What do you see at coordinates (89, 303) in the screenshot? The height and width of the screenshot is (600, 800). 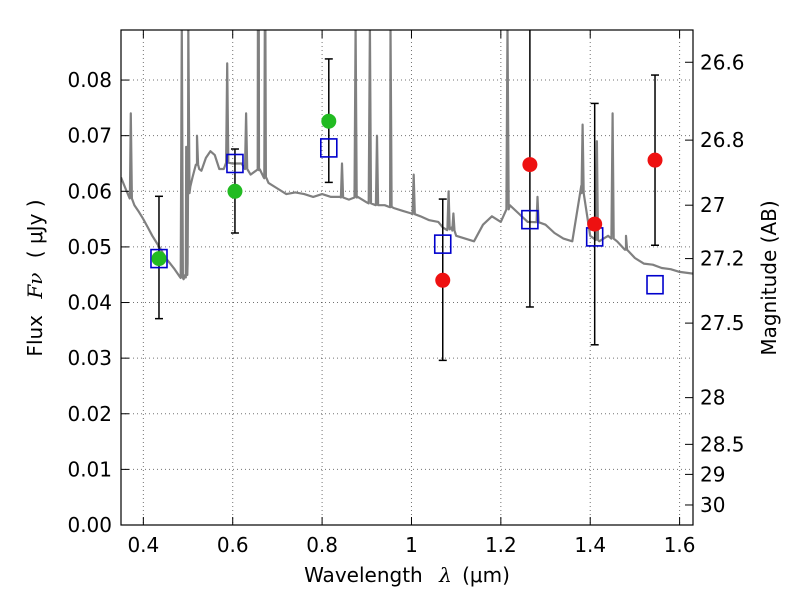 I see `y-tick-label: 0.04` at bounding box center [89, 303].